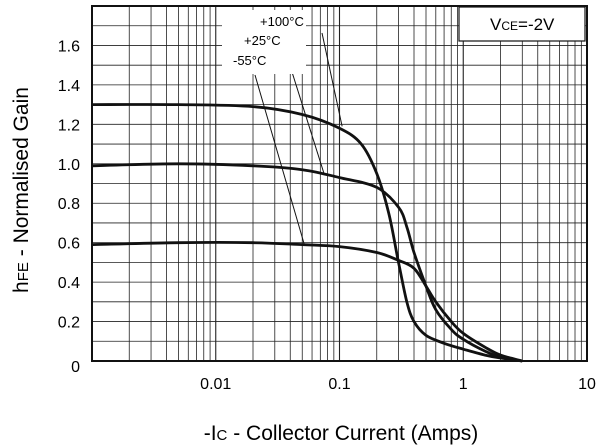  What do you see at coordinates (249, 60) in the screenshot?
I see `series-annotation: -55°C` at bounding box center [249, 60].